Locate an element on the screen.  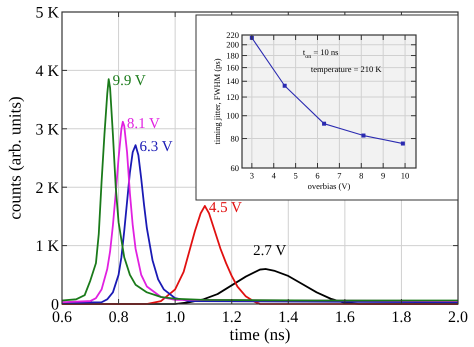
y-tick-label: 5 K is located at coordinates (47, 13).